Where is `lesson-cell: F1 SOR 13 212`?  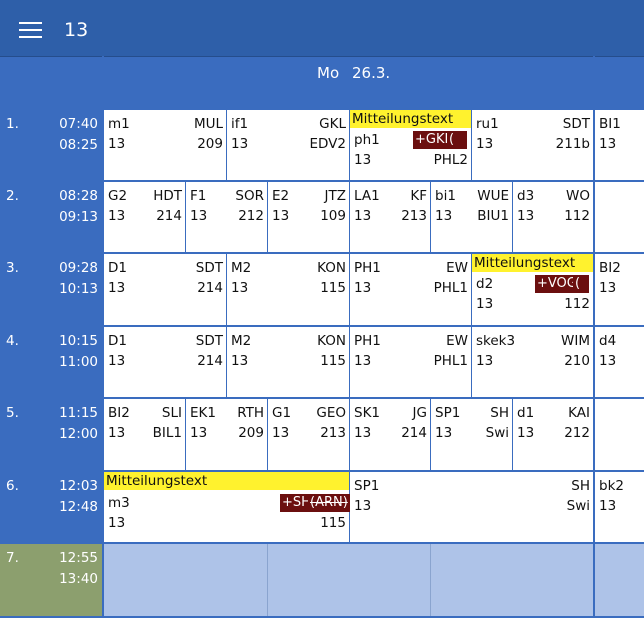 lesson-cell: F1 SOR 13 212 is located at coordinates (226, 217).